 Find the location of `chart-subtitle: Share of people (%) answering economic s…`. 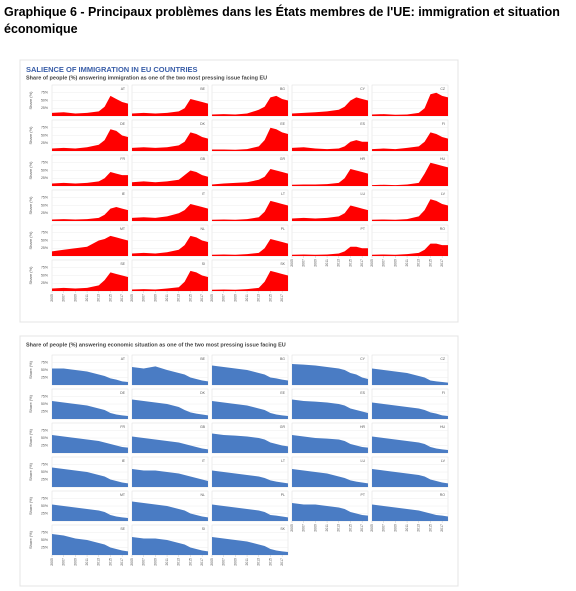

chart-subtitle: Share of people (%) answering economic s… is located at coordinates (156, 345).